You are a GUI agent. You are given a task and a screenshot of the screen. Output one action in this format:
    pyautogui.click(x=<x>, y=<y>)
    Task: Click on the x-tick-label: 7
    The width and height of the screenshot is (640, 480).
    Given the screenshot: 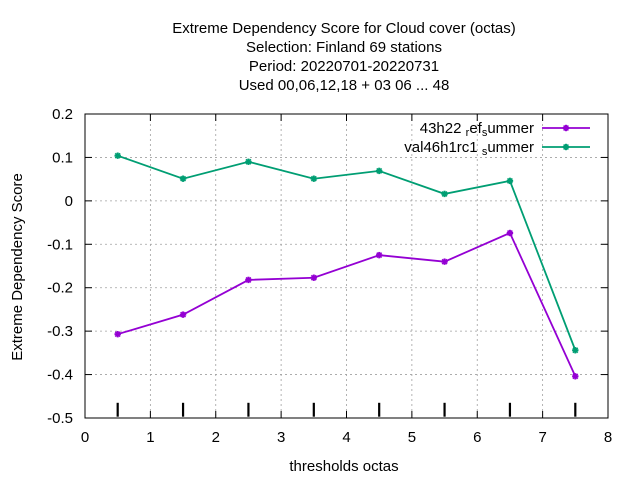 What is the action you would take?
    pyautogui.click(x=542, y=437)
    